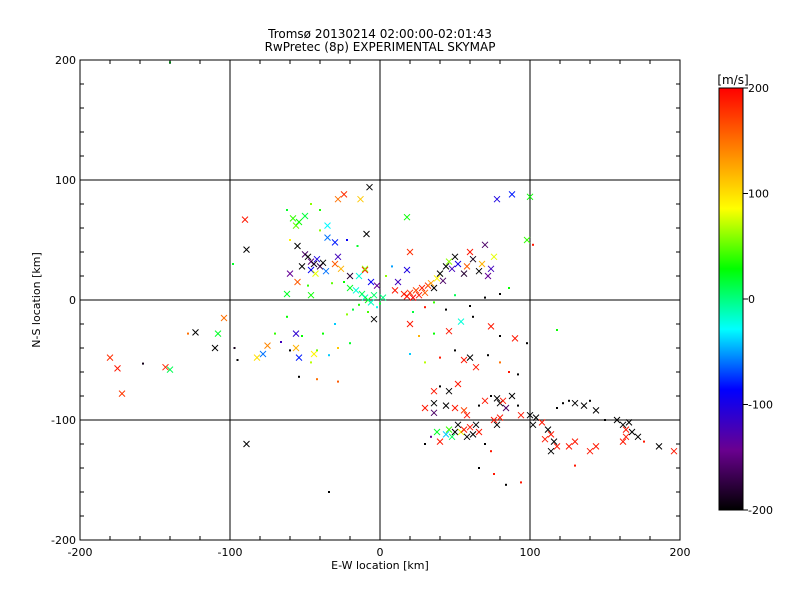 The height and width of the screenshot is (600, 800). What do you see at coordinates (379, 34) in the screenshot?
I see `chart-title: Tromsø 20130214 02:00:00-02:01:43` at bounding box center [379, 34].